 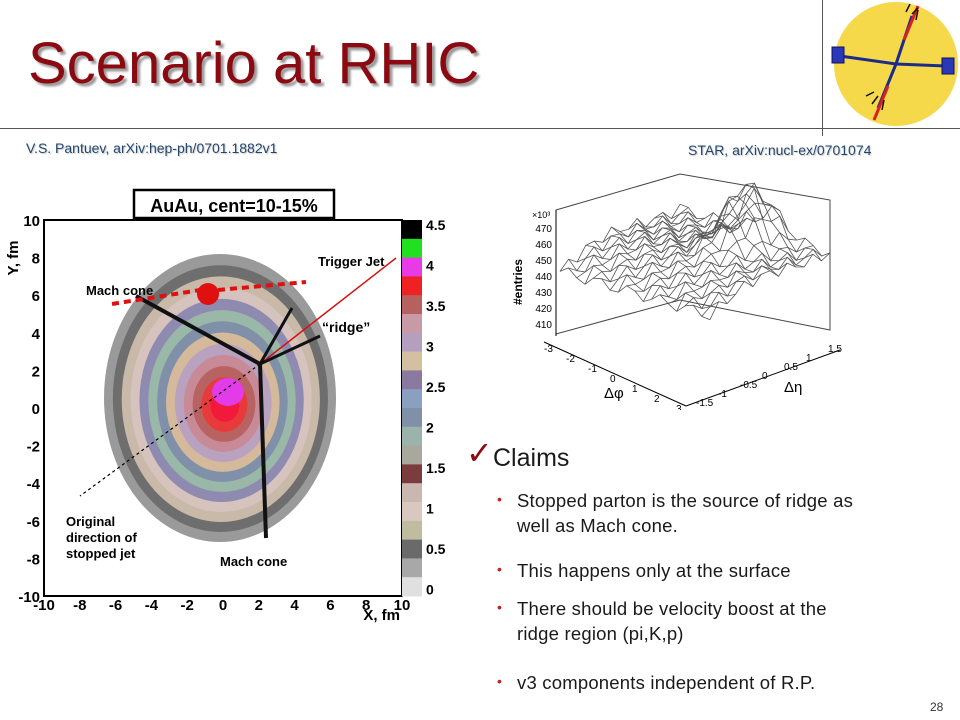 I want to click on phi-axis, so click(x=615, y=374).